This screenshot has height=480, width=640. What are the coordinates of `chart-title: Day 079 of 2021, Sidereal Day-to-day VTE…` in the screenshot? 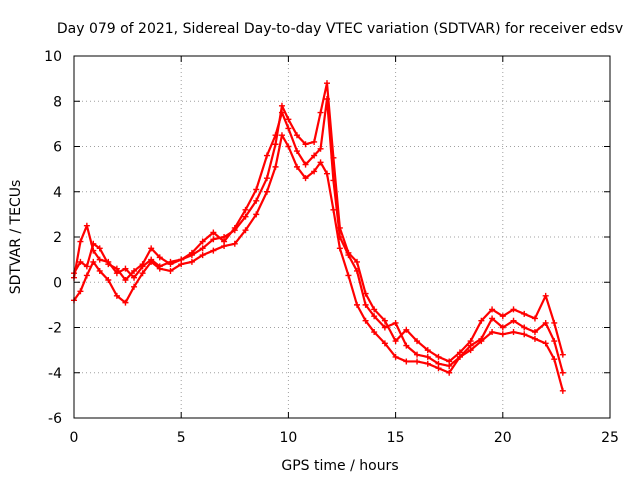 It's located at (340, 29).